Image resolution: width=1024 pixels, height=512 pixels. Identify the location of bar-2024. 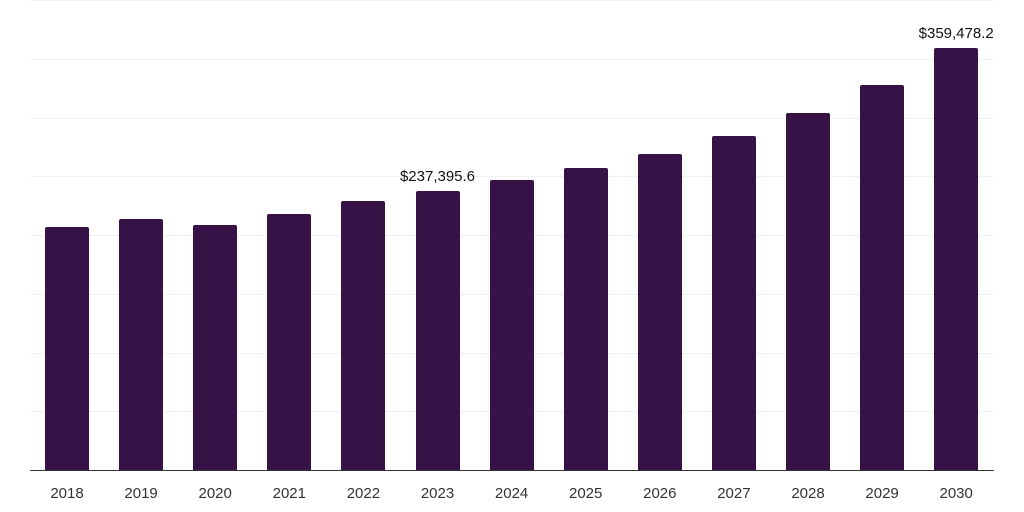
(511, 325).